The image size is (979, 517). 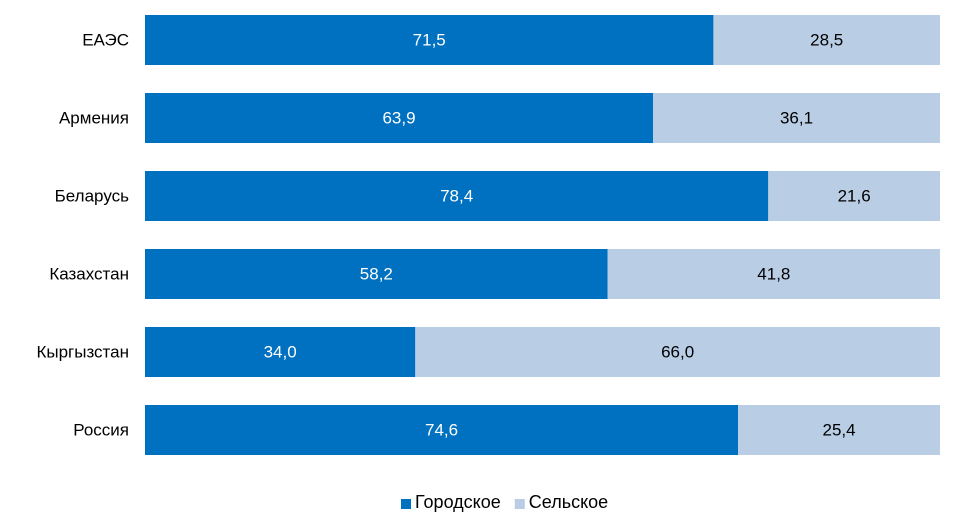 What do you see at coordinates (105, 40) in the screenshot?
I see `category-label-cat-0: ЕАЭС` at bounding box center [105, 40].